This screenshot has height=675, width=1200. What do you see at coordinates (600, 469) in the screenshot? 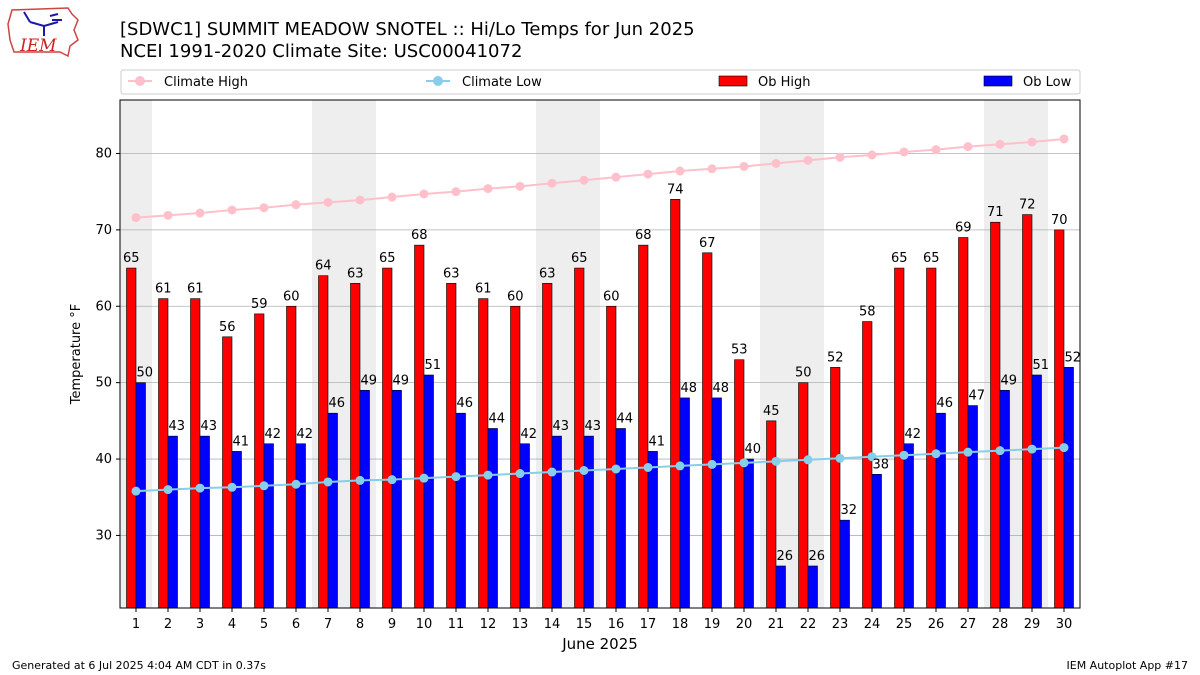
I see `climate-low-line` at bounding box center [600, 469].